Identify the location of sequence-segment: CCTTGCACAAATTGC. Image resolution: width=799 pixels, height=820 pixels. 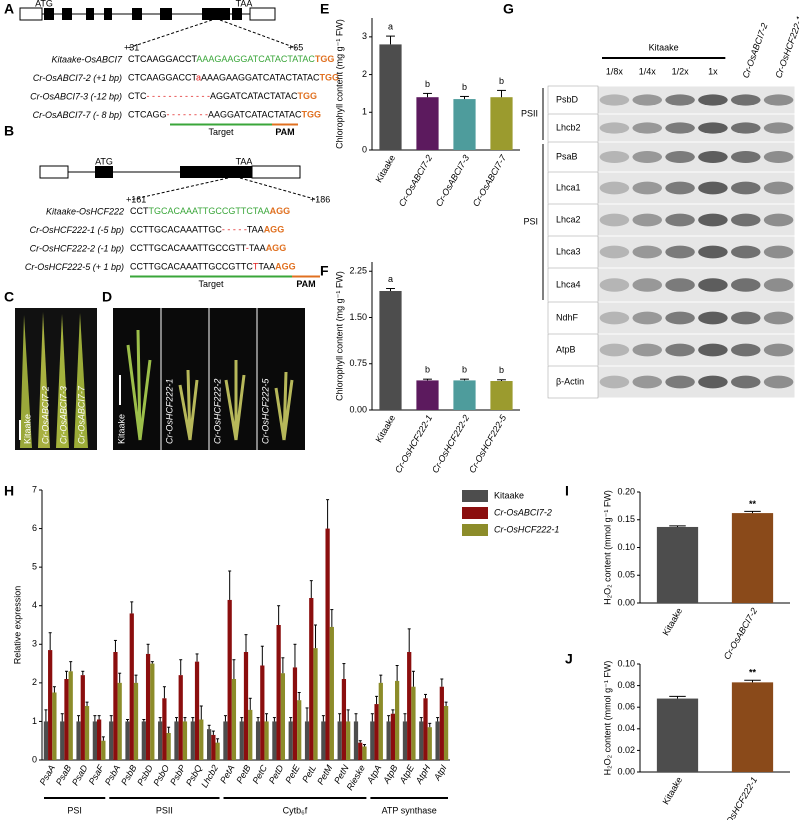
(176, 230).